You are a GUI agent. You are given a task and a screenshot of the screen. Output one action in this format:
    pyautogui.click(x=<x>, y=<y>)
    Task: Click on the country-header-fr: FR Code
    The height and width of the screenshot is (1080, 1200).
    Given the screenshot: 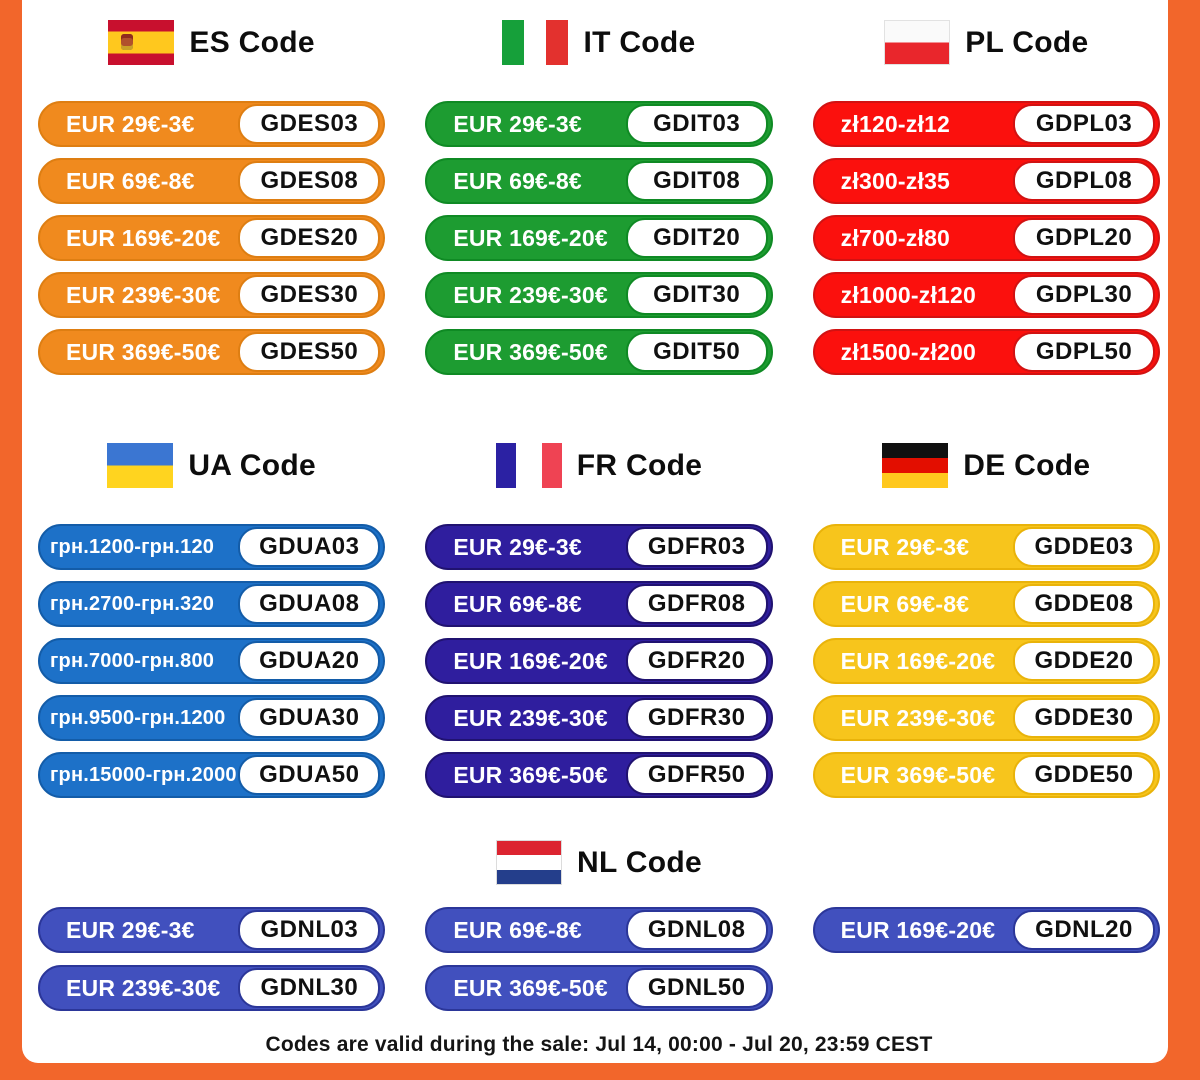 What is the action you would take?
    pyautogui.click(x=598, y=465)
    